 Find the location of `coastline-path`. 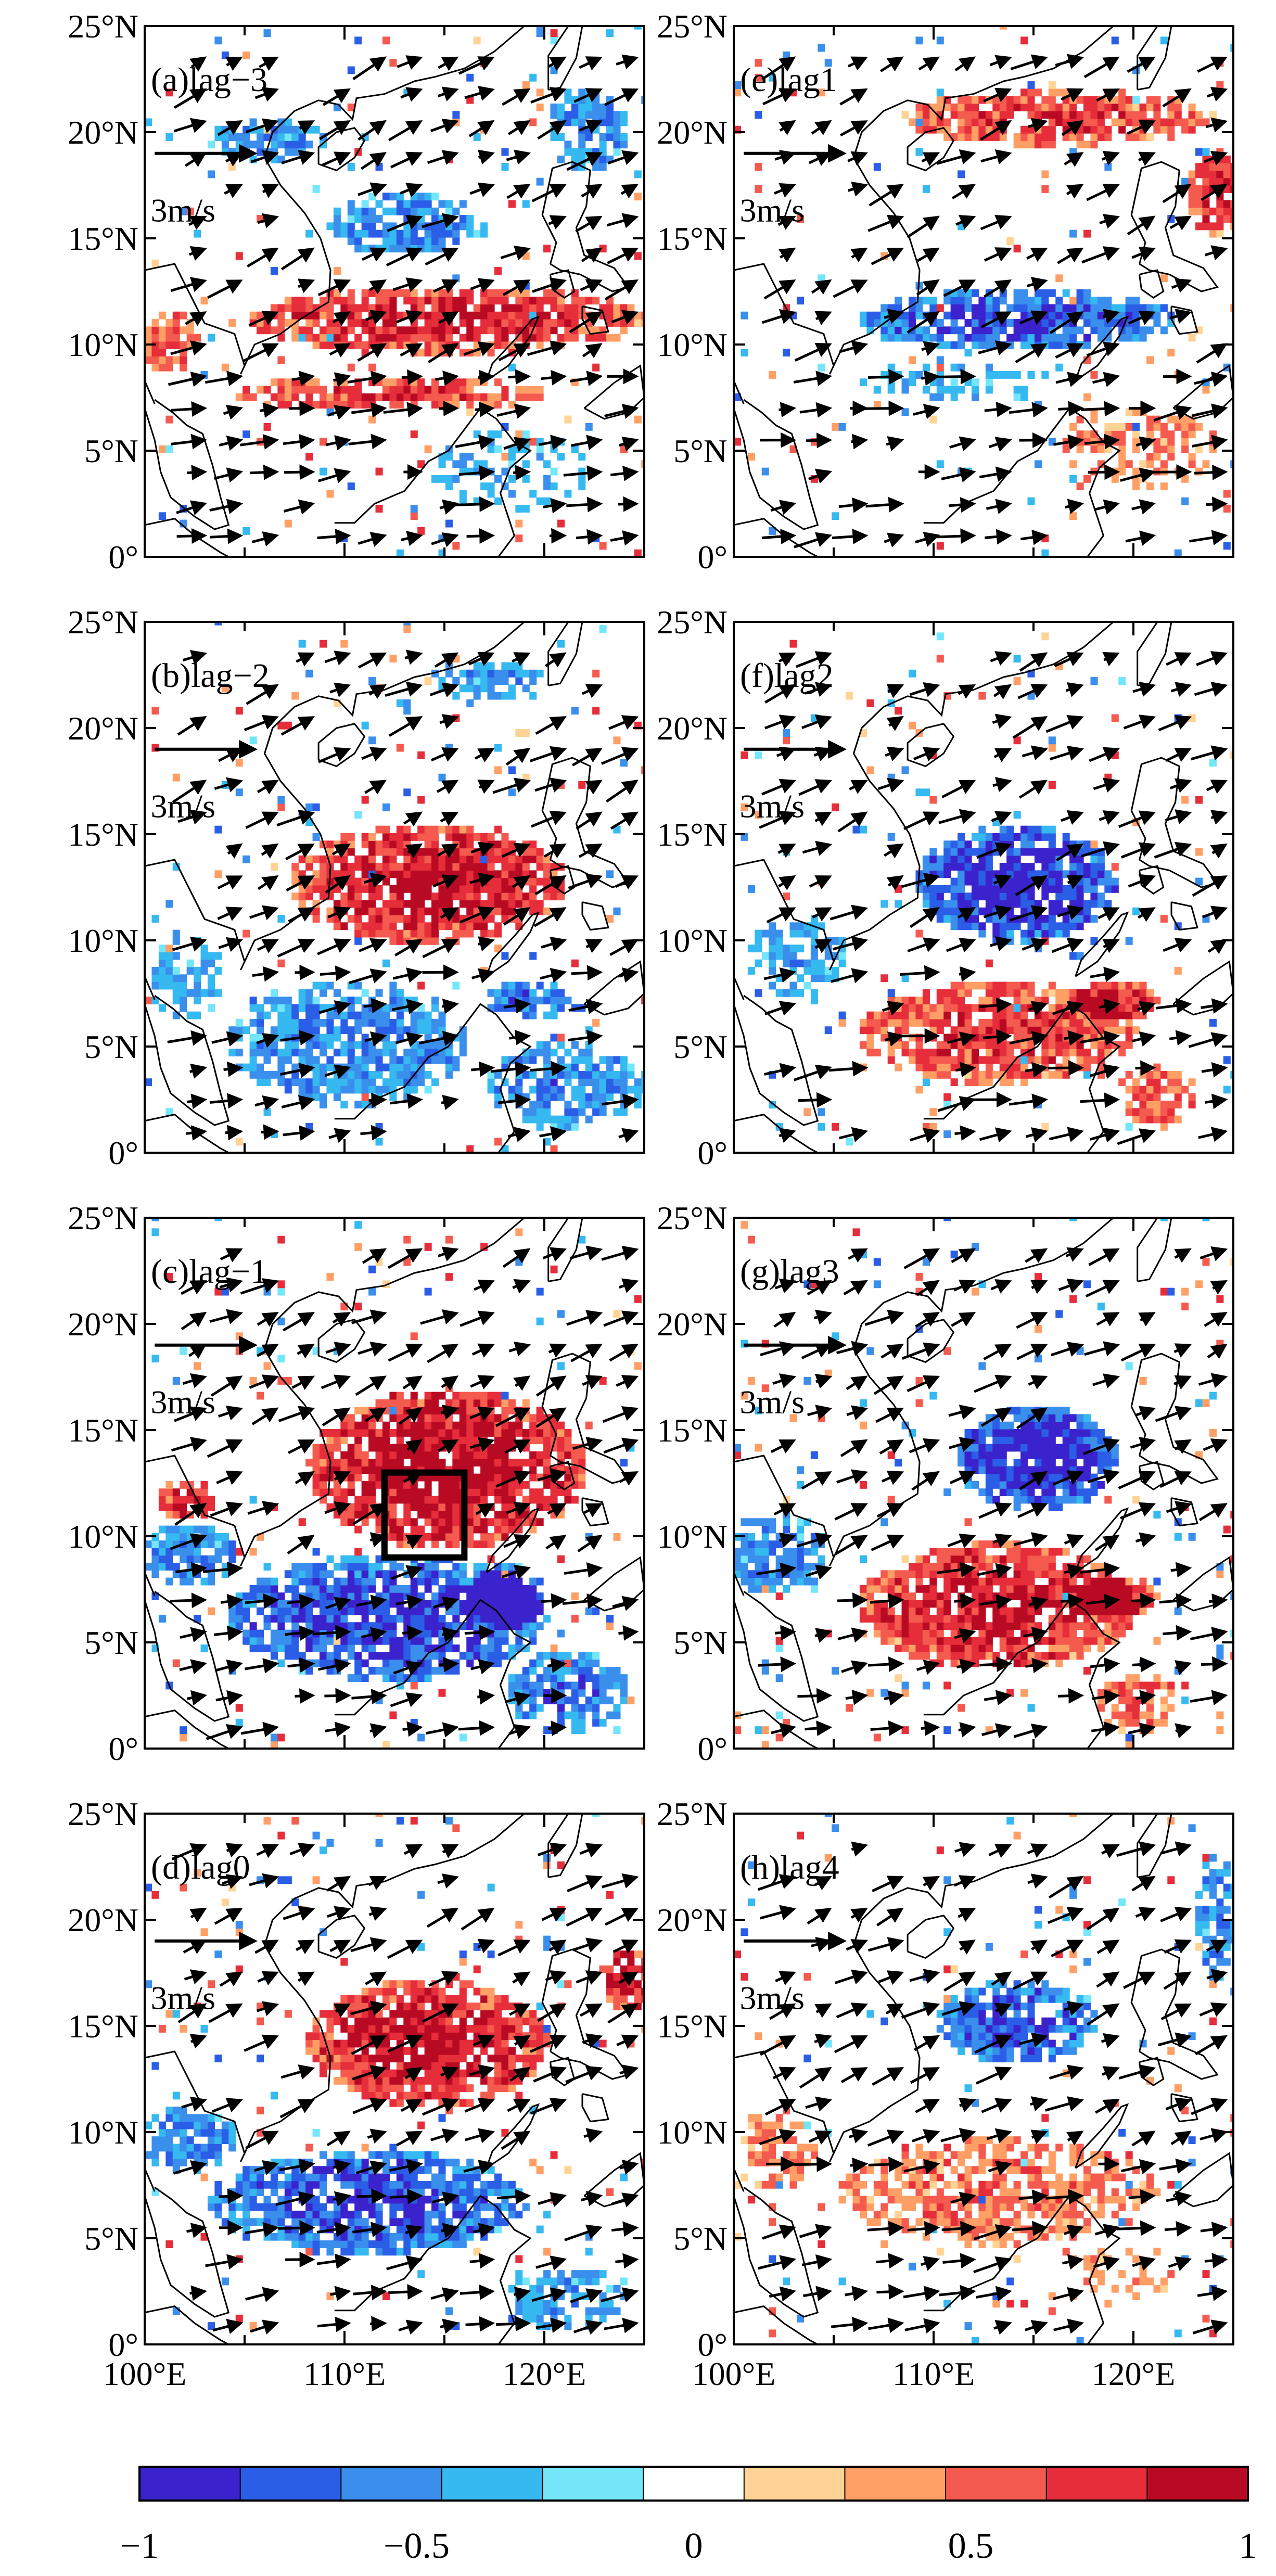

coastline-path is located at coordinates (188, 1060).